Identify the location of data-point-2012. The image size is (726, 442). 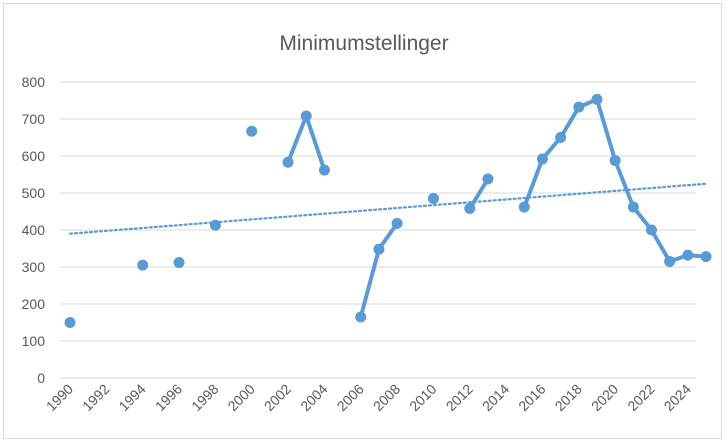
(470, 209).